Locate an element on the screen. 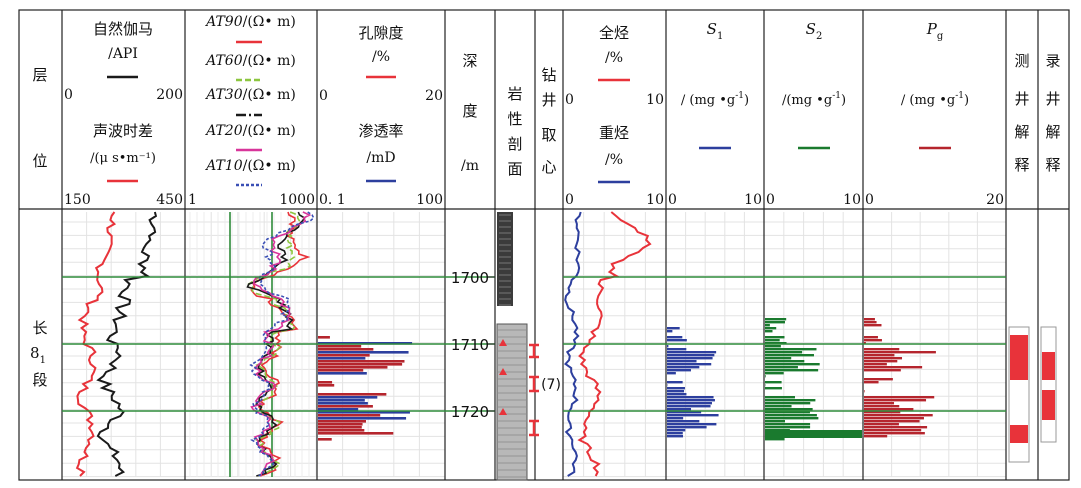 The height and width of the screenshot is (488, 1081). depth-tick-1700: 1700 is located at coordinates (470, 278).